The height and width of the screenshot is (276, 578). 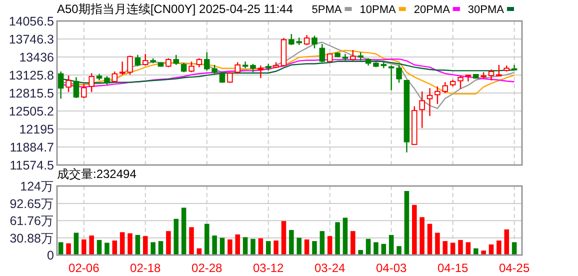 What do you see at coordinates (327, 10) in the screenshot?
I see `legend-label: 5PMA` at bounding box center [327, 10].